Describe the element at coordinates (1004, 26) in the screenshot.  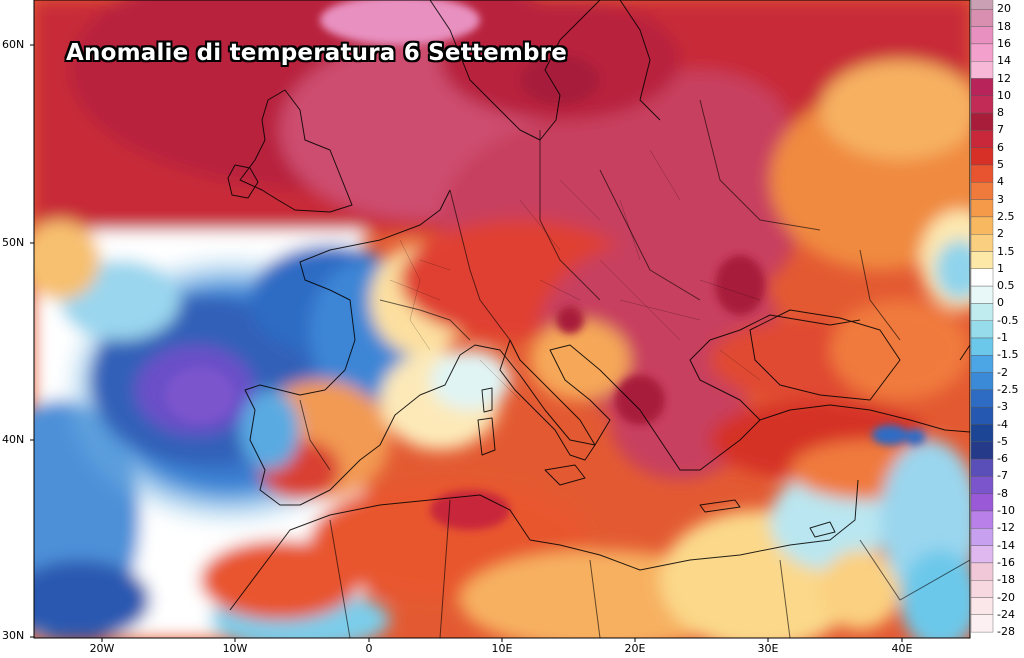
I see `legend-level-label: 18` at that location.